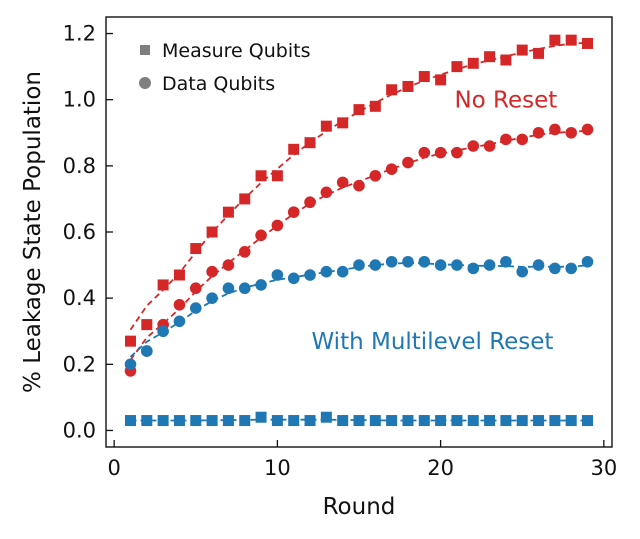 The width and height of the screenshot is (640, 539). What do you see at coordinates (79, 166) in the screenshot?
I see `y-tick-label: 0.8` at bounding box center [79, 166].